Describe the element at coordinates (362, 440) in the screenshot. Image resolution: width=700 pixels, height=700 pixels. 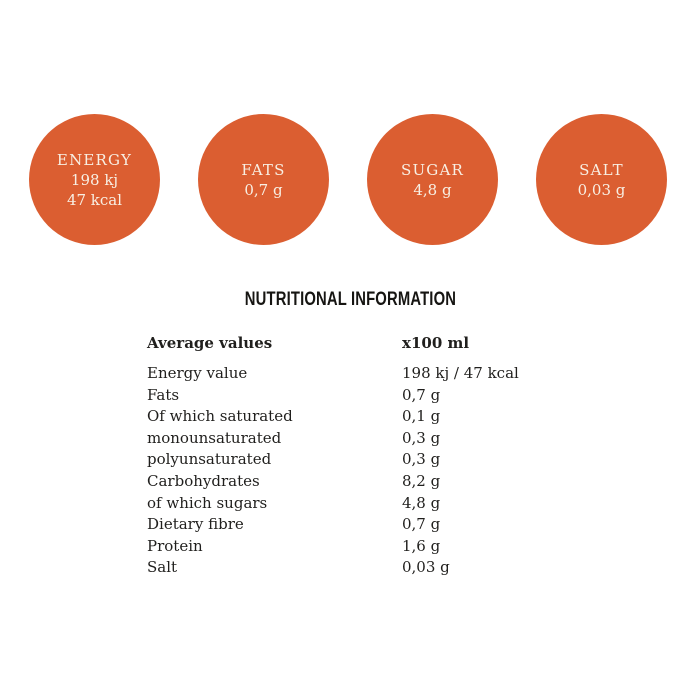
I see `table-row: monounsaturated 0,3 g` at that location.